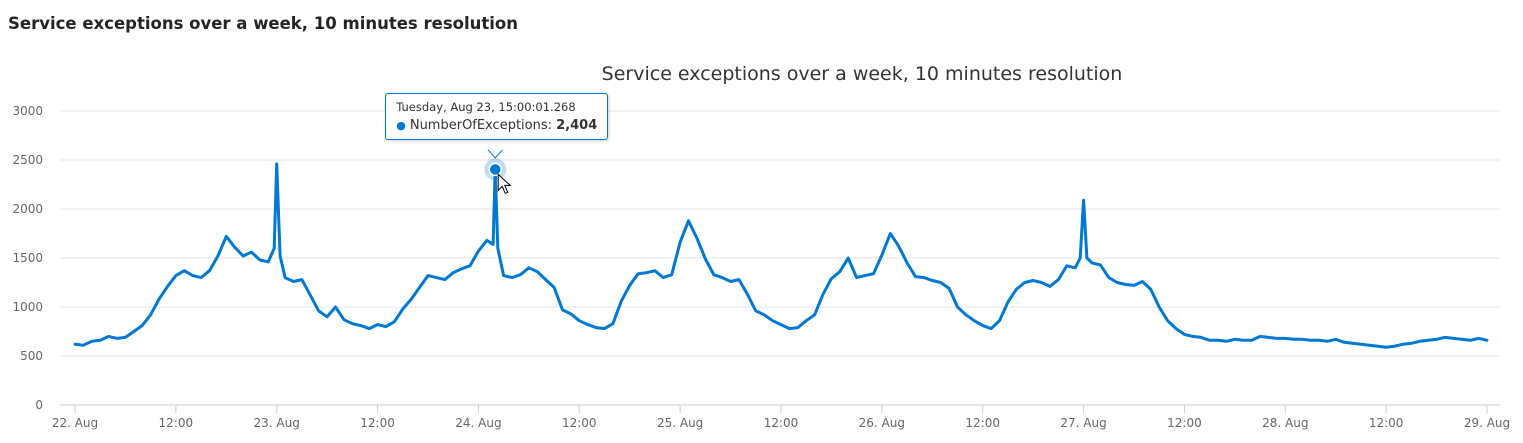 This screenshot has height=443, width=1523. What do you see at coordinates (478, 125) in the screenshot?
I see `tooltip-series-name: NumberOfExceptions` at bounding box center [478, 125].